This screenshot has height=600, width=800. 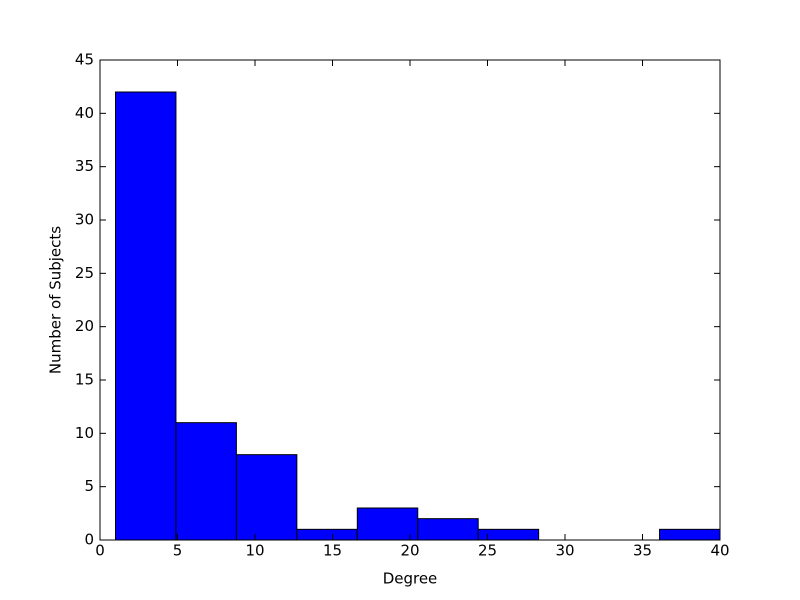 What do you see at coordinates (84, 60) in the screenshot?
I see `y-tick-label: 45` at bounding box center [84, 60].